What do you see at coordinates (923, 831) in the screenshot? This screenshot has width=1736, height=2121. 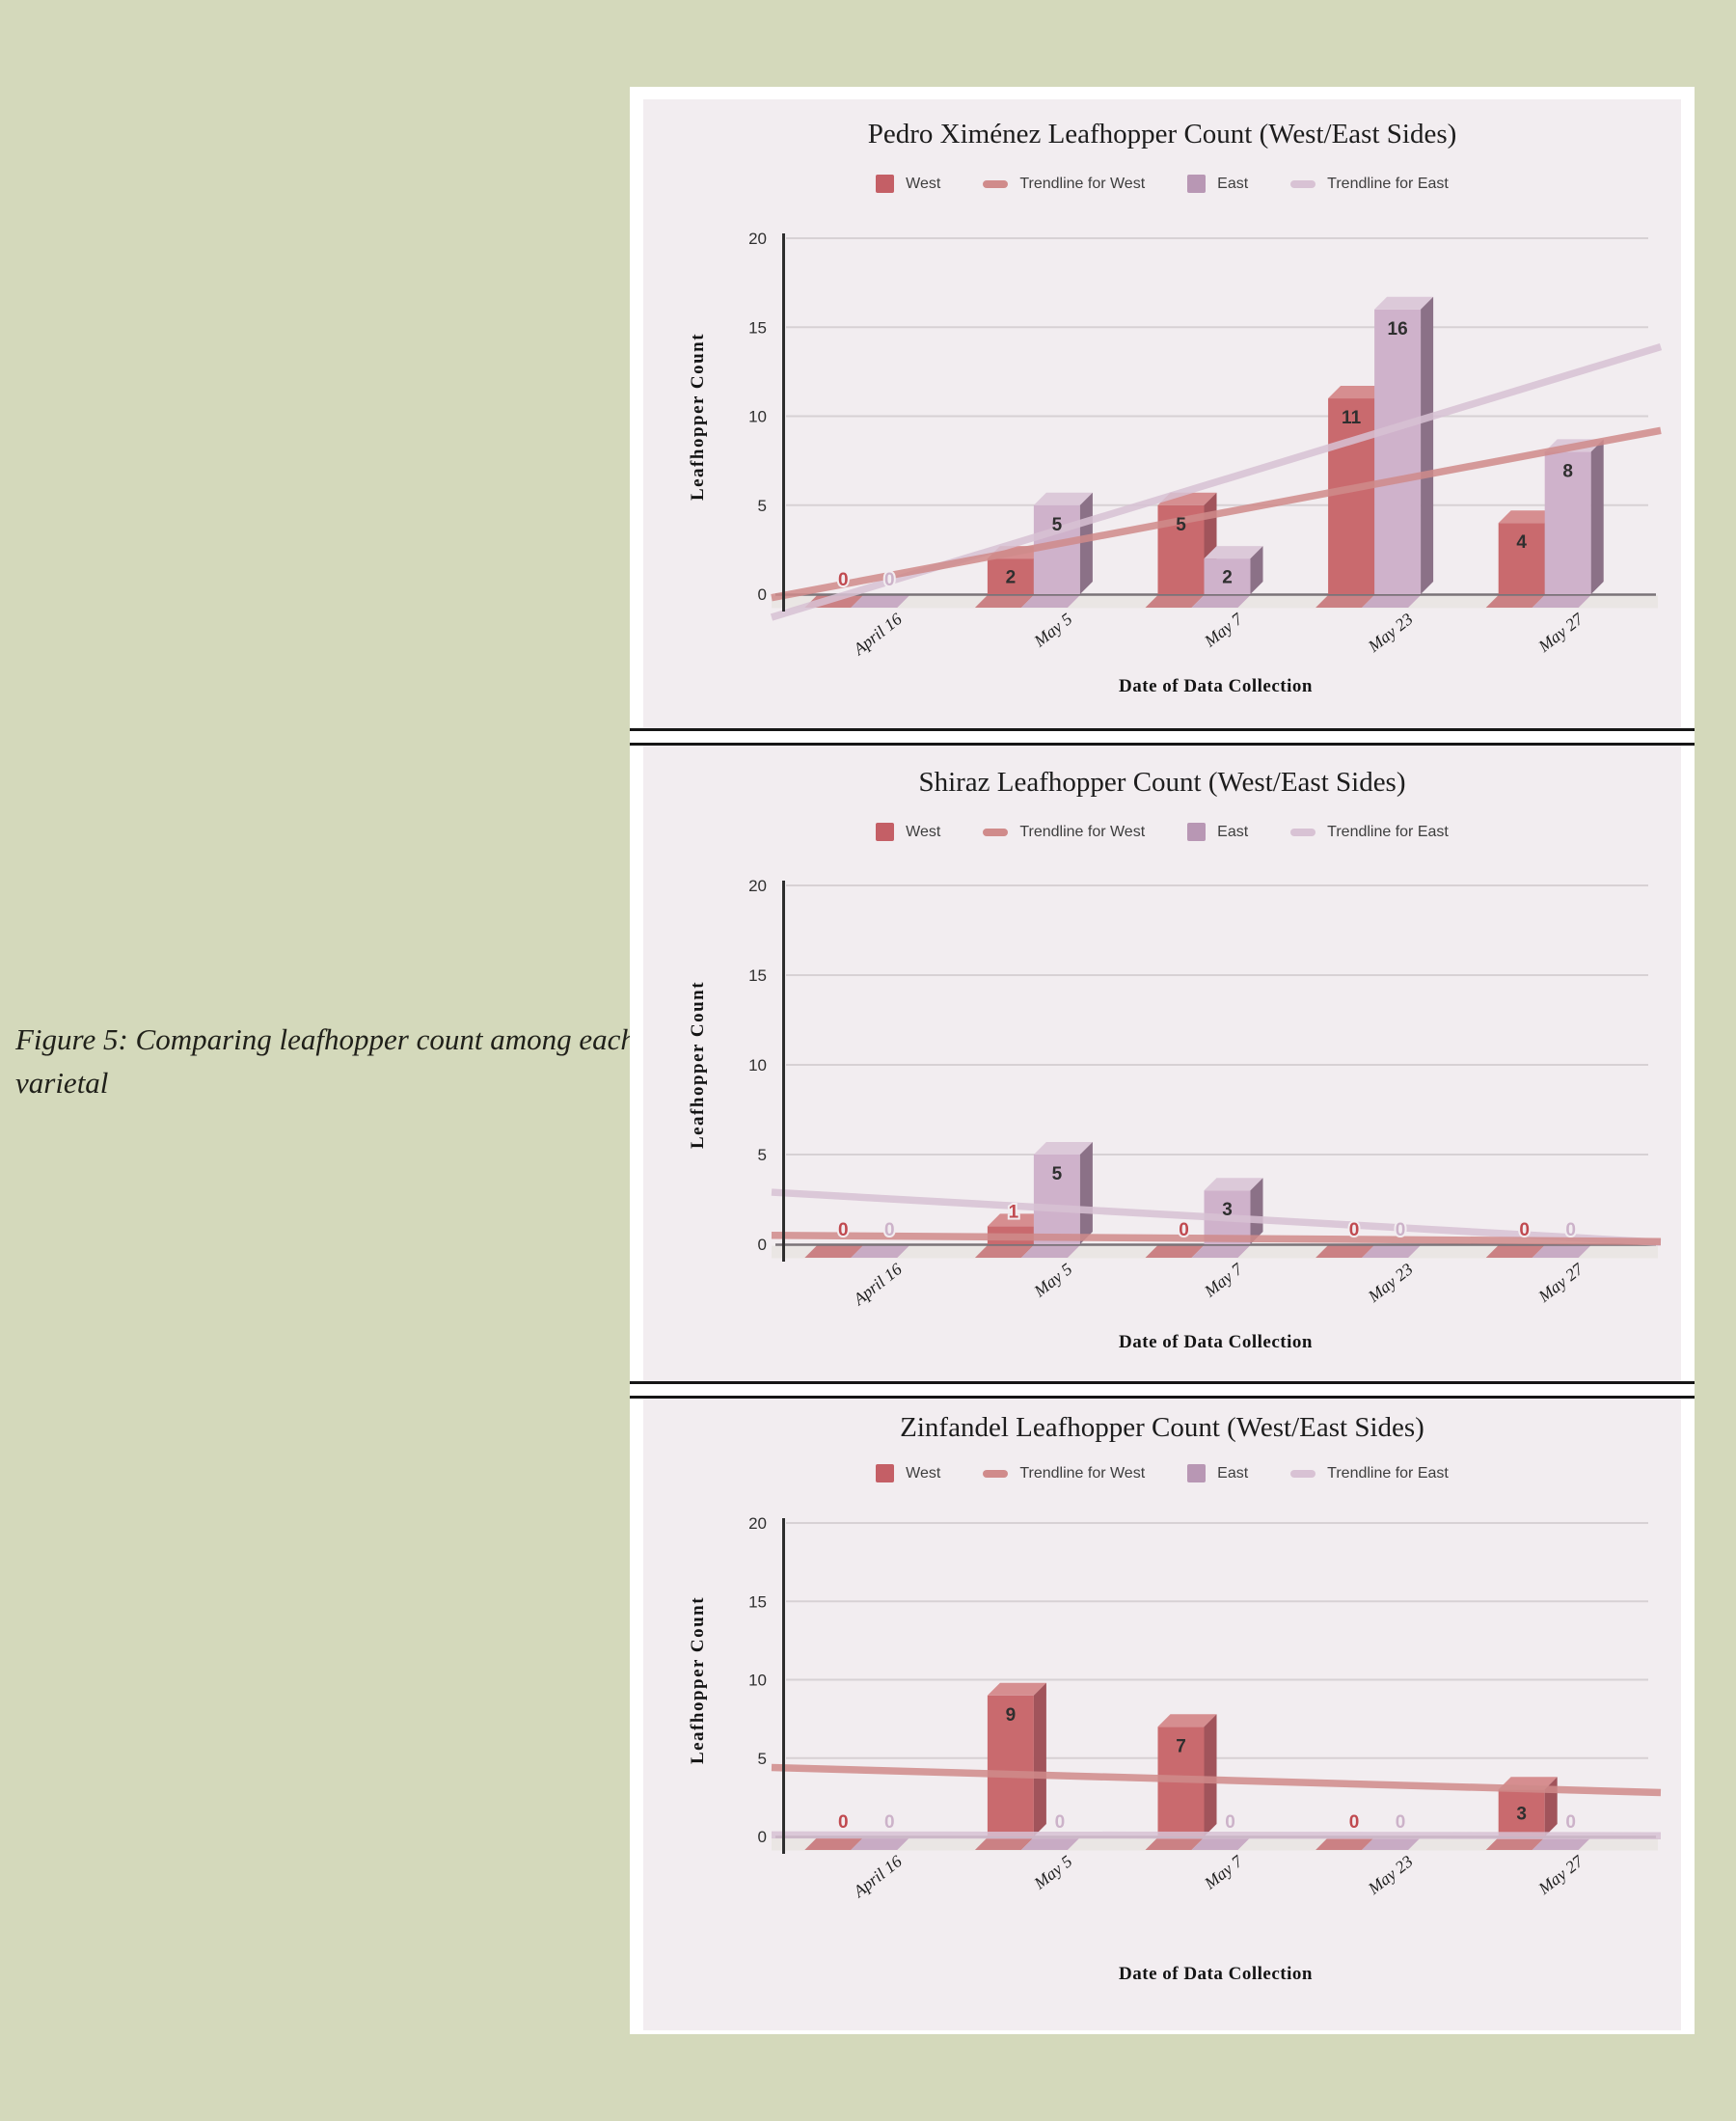 I see `legend-label-west: West` at bounding box center [923, 831].